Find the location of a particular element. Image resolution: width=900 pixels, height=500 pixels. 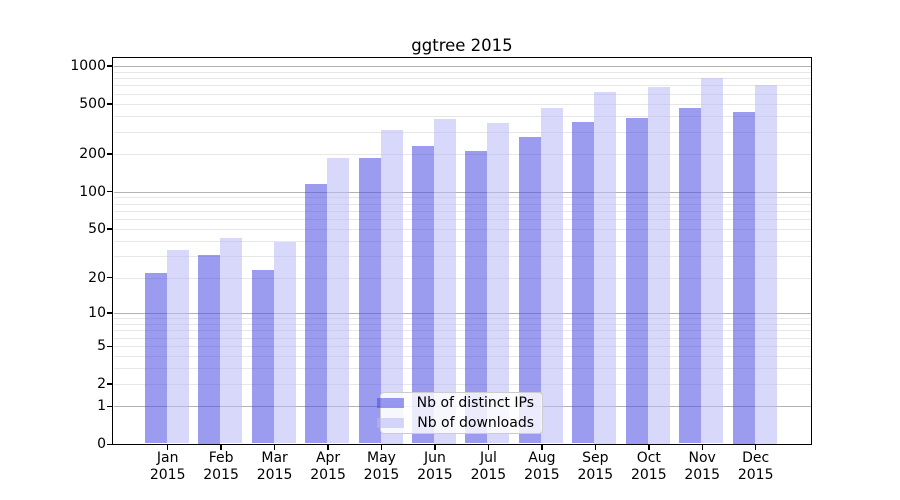

x-tick-label-may: May 2015 is located at coordinates (381, 466).